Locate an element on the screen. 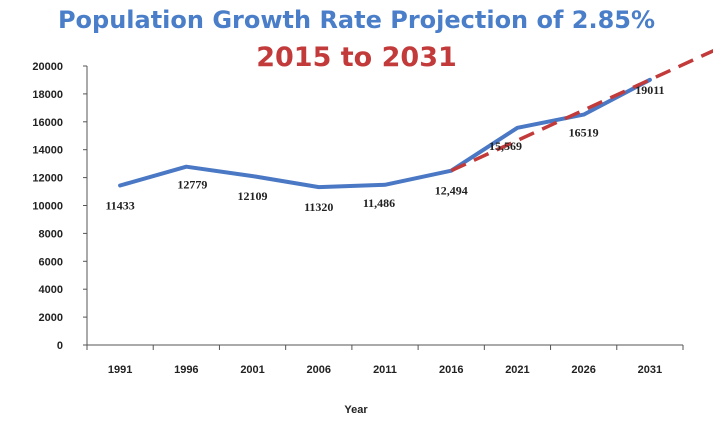 This screenshot has height=421, width=713. x-tick-label: 2021 is located at coordinates (517, 370).